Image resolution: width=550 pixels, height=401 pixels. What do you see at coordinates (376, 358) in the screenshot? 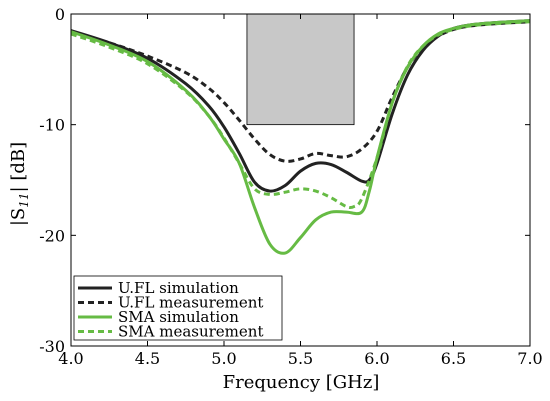
I see `x-tick-label: 6.0` at bounding box center [376, 358].